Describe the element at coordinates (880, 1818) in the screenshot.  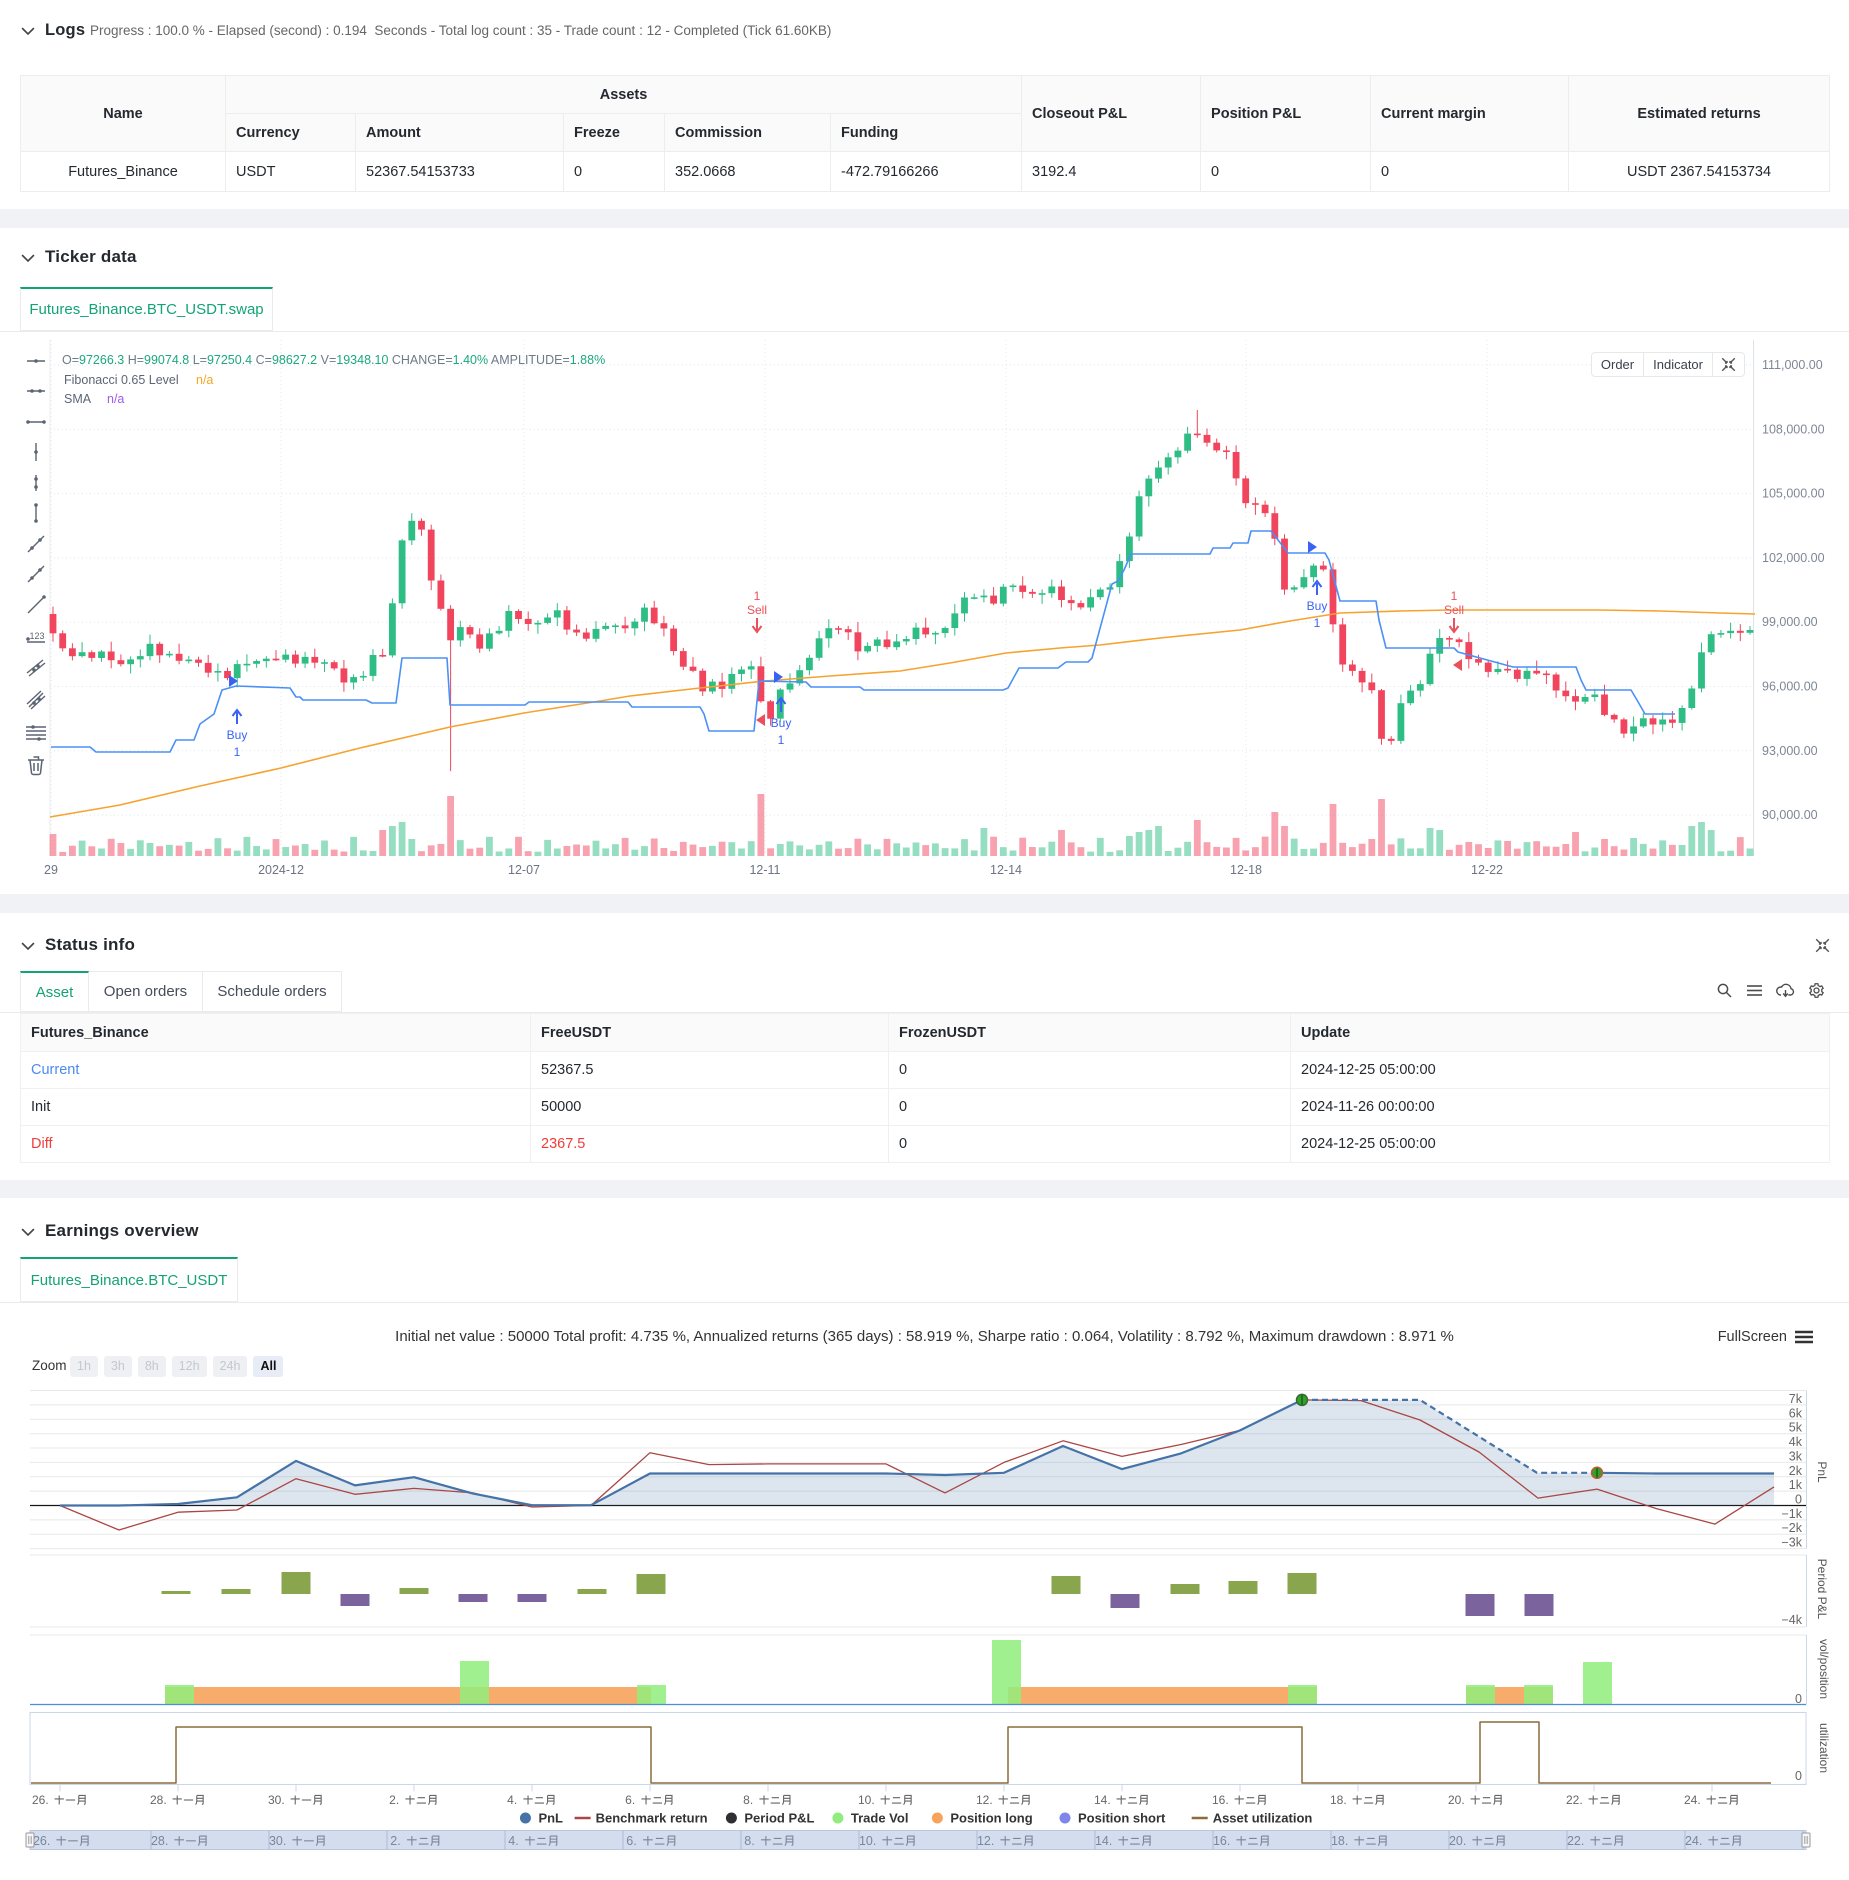
I see `svg-text: Trade Vol` at that location.